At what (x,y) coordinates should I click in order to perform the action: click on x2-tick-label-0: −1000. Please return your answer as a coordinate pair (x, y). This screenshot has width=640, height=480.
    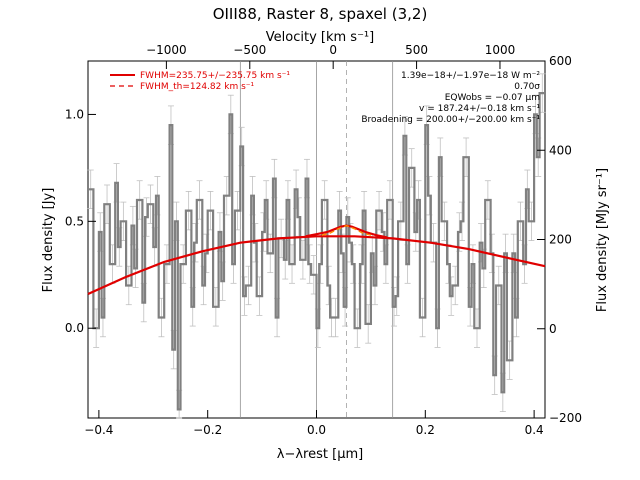
    Looking at the image, I should click on (166, 50).